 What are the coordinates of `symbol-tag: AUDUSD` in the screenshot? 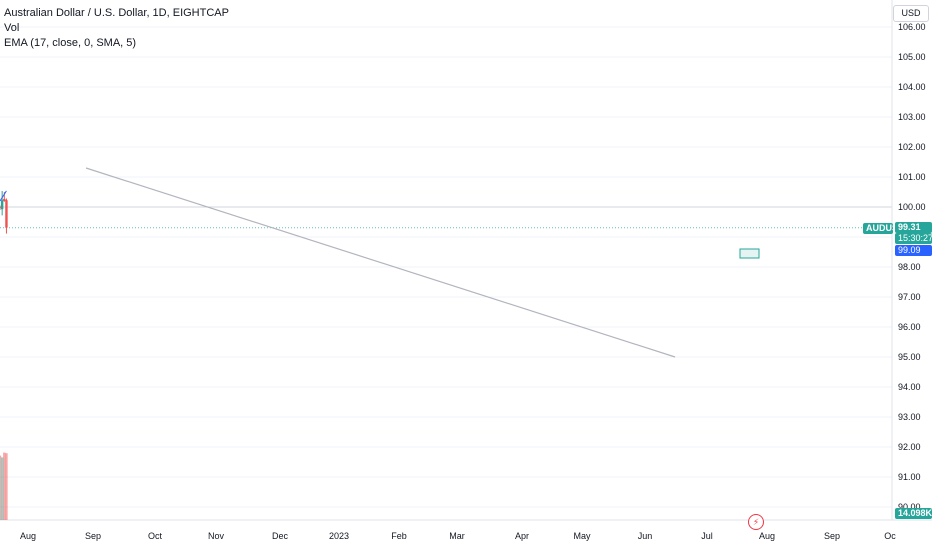 It's located at (884, 228).